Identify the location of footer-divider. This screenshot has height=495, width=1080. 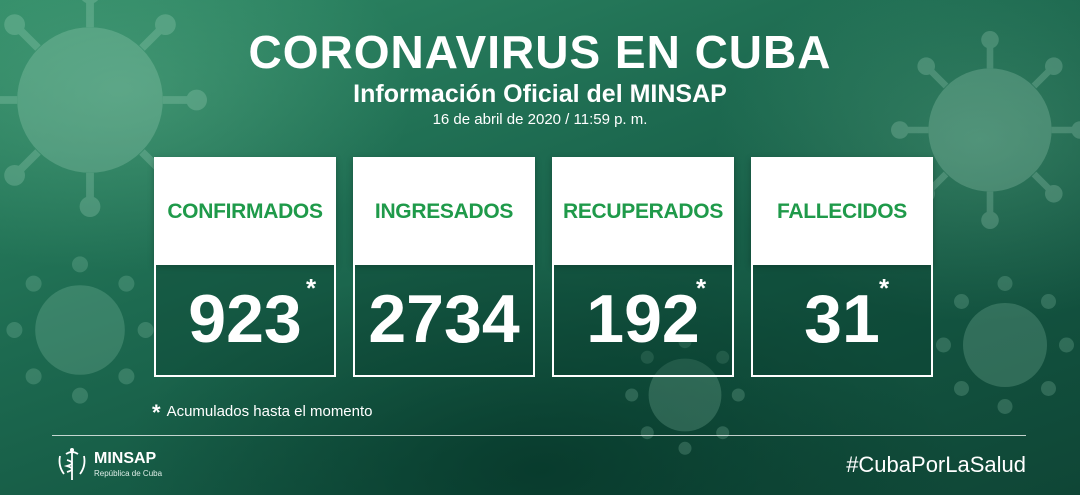
(539, 435).